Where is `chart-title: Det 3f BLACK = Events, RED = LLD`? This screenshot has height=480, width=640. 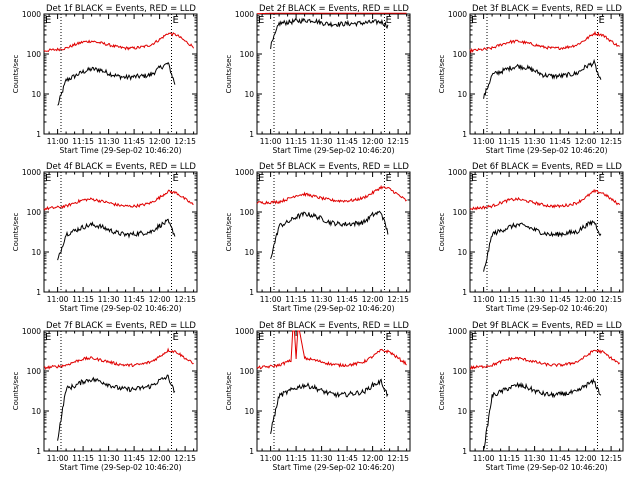 chart-title: Det 3f BLACK = Events, RED = LLD is located at coordinates (547, 9).